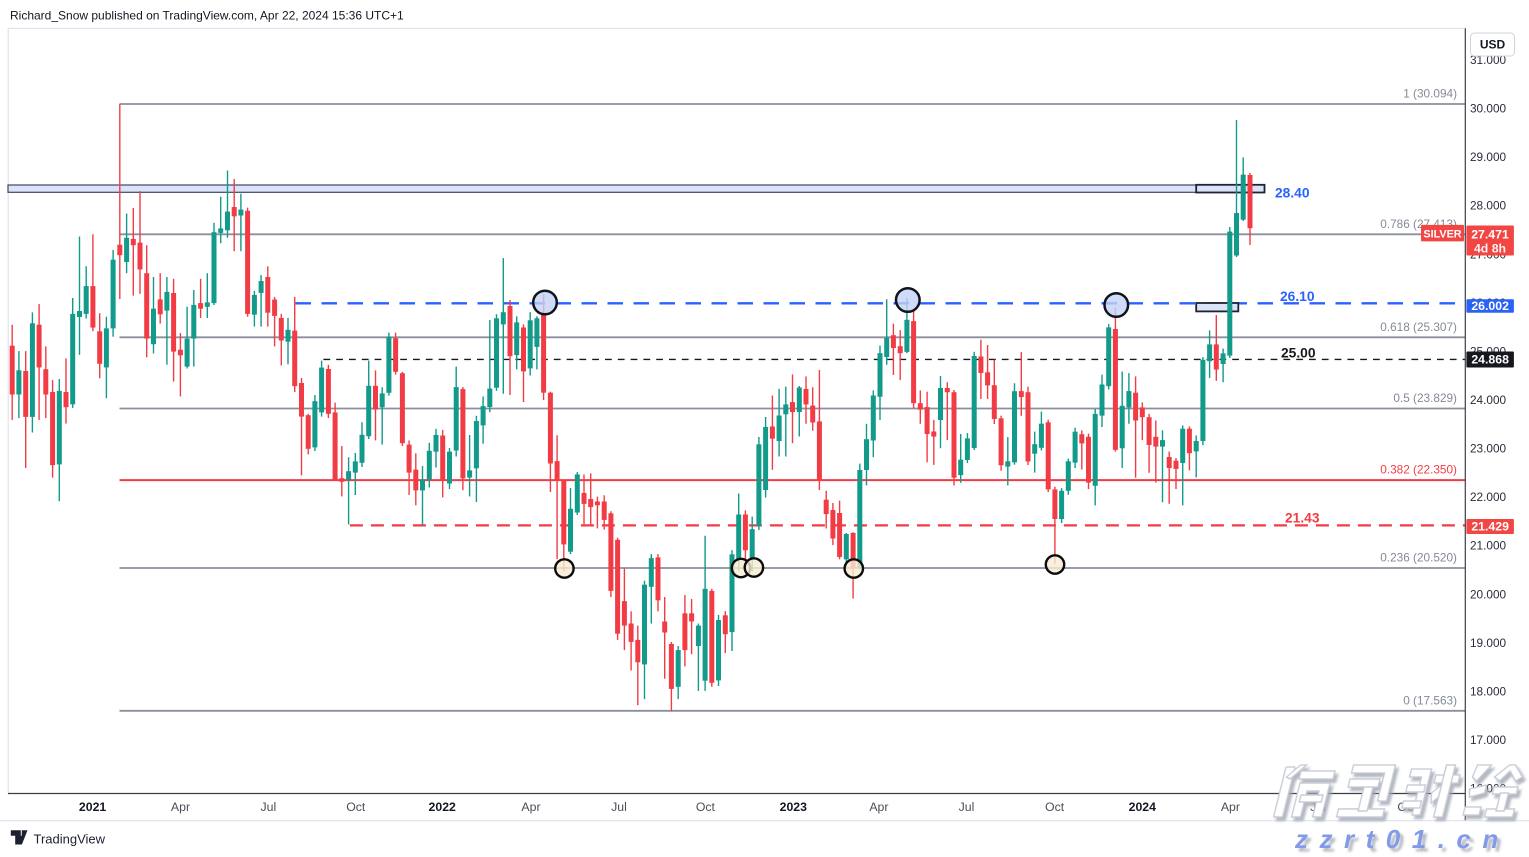 This screenshot has width=1529, height=857. Describe the element at coordinates (1488, 546) in the screenshot. I see `svg-text: 21.000` at that location.